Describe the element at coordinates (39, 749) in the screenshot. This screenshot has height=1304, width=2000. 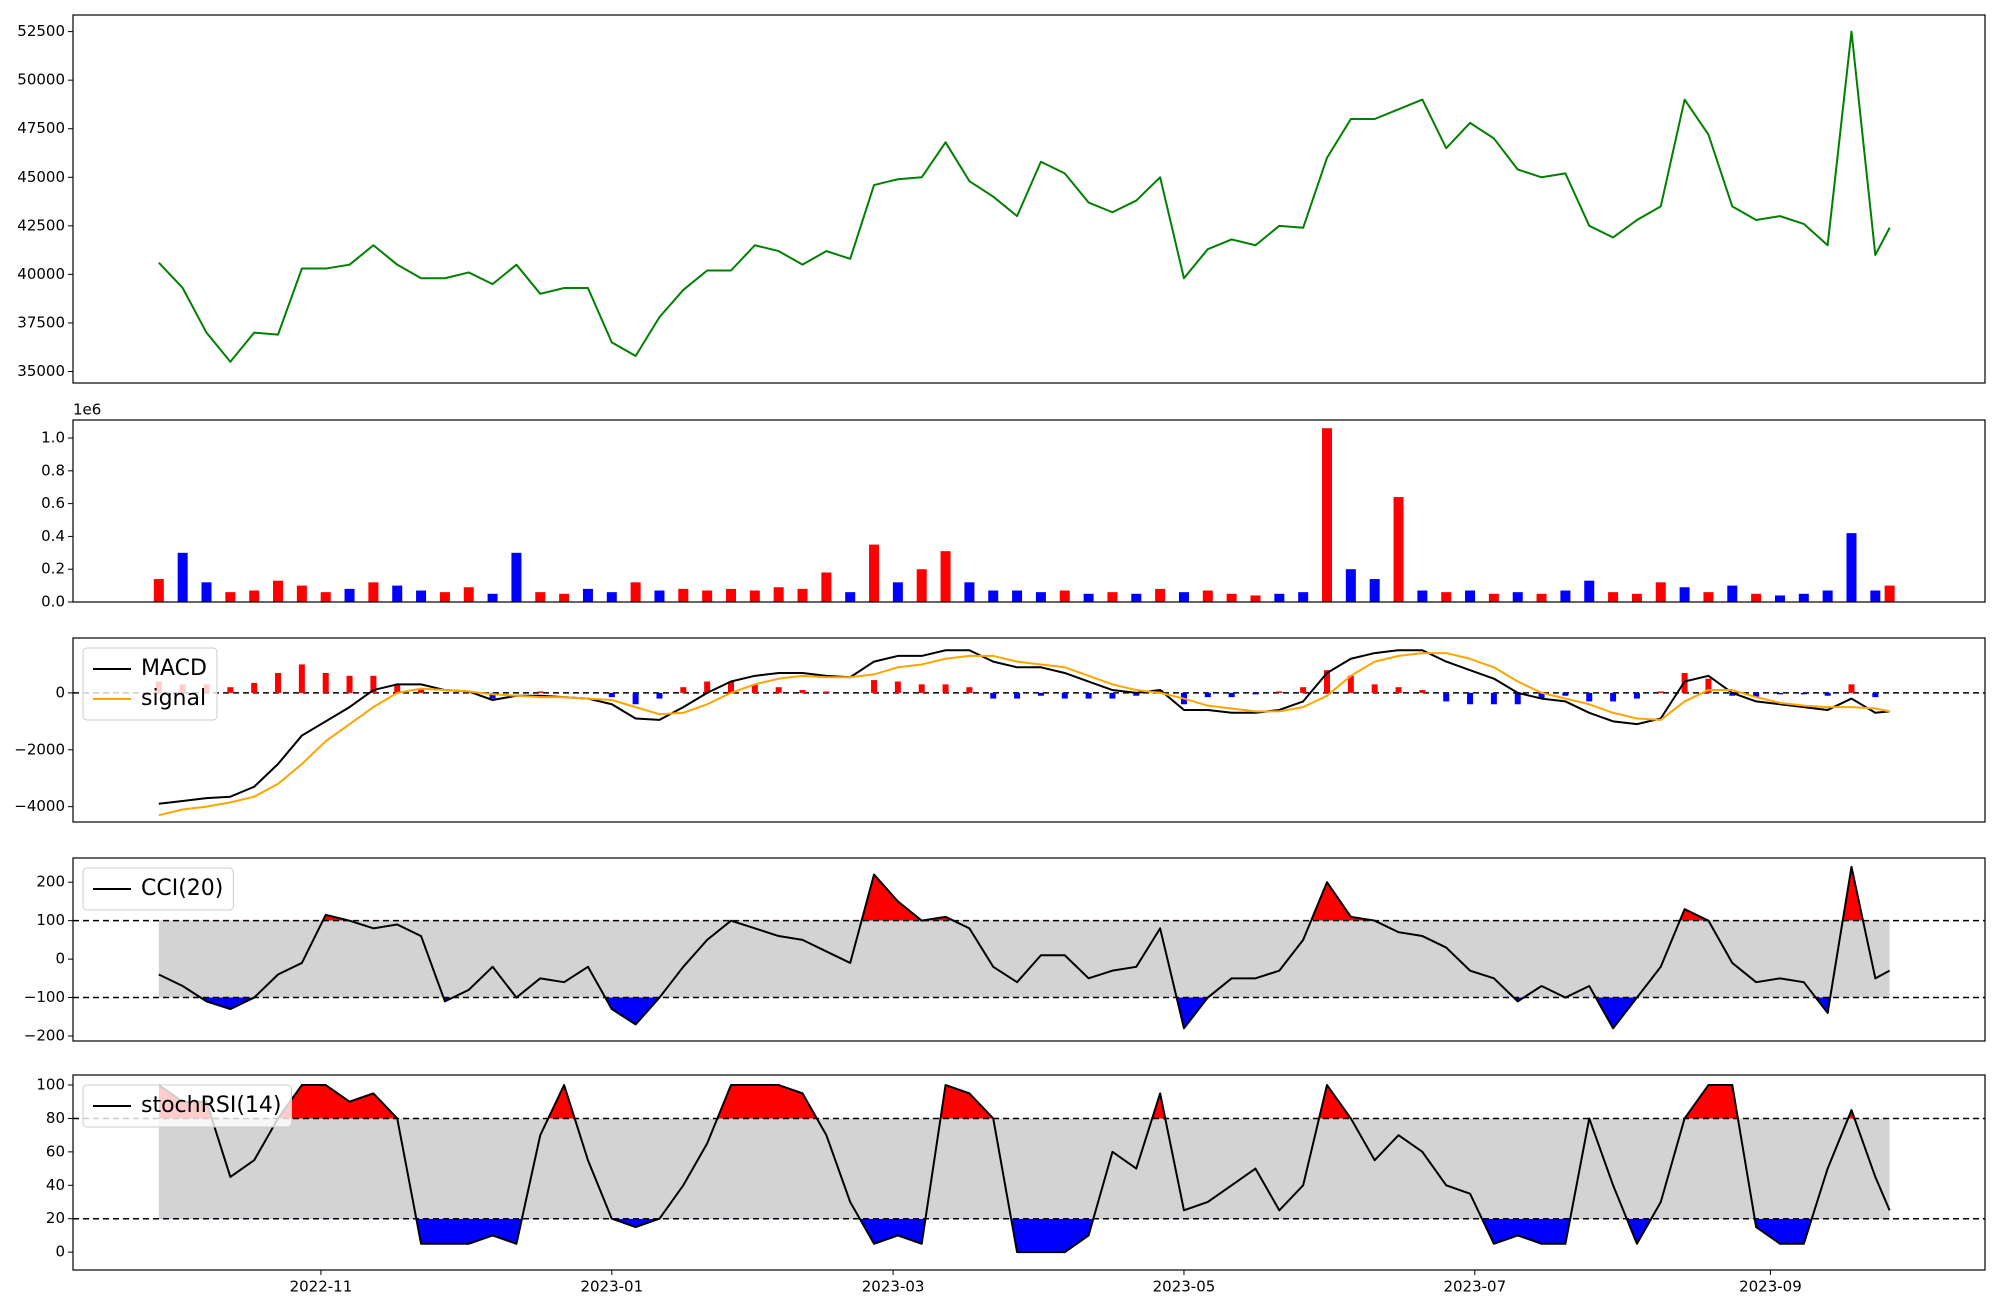
I see `y-tick-label: −2000` at that location.